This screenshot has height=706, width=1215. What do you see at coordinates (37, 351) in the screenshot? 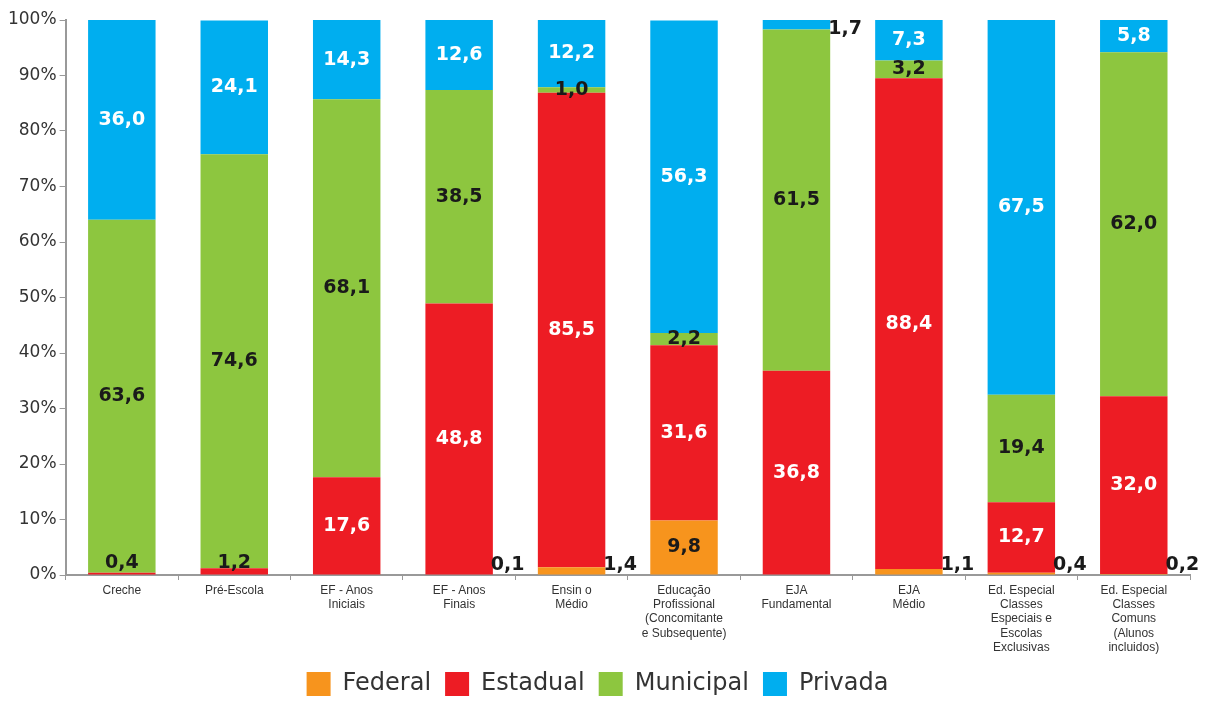
I see `y-tick-label: 40%` at bounding box center [37, 351].